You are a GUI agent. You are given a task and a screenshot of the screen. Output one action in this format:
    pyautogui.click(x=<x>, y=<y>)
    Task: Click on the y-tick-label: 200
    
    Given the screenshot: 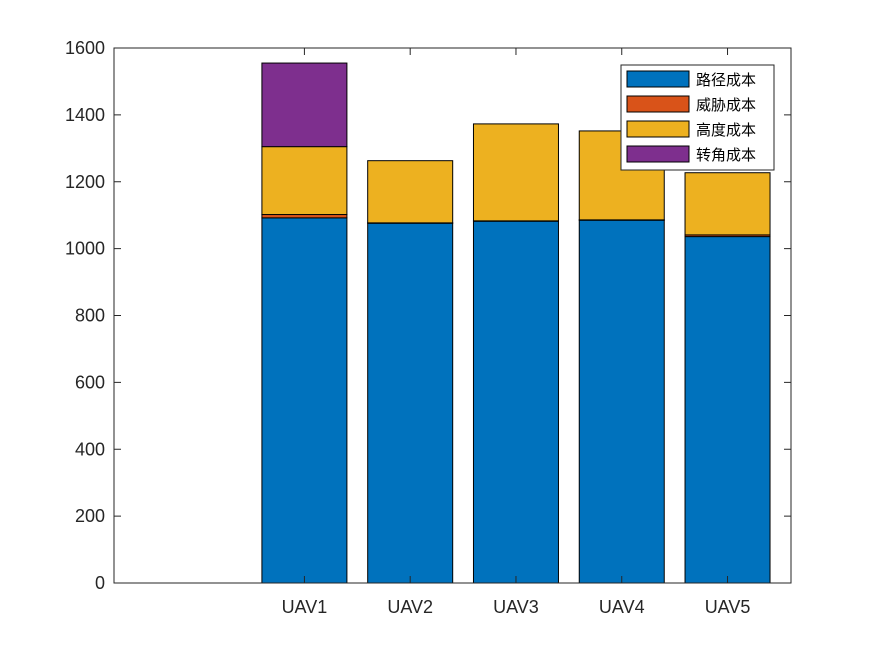 What is the action you would take?
    pyautogui.click(x=90, y=516)
    